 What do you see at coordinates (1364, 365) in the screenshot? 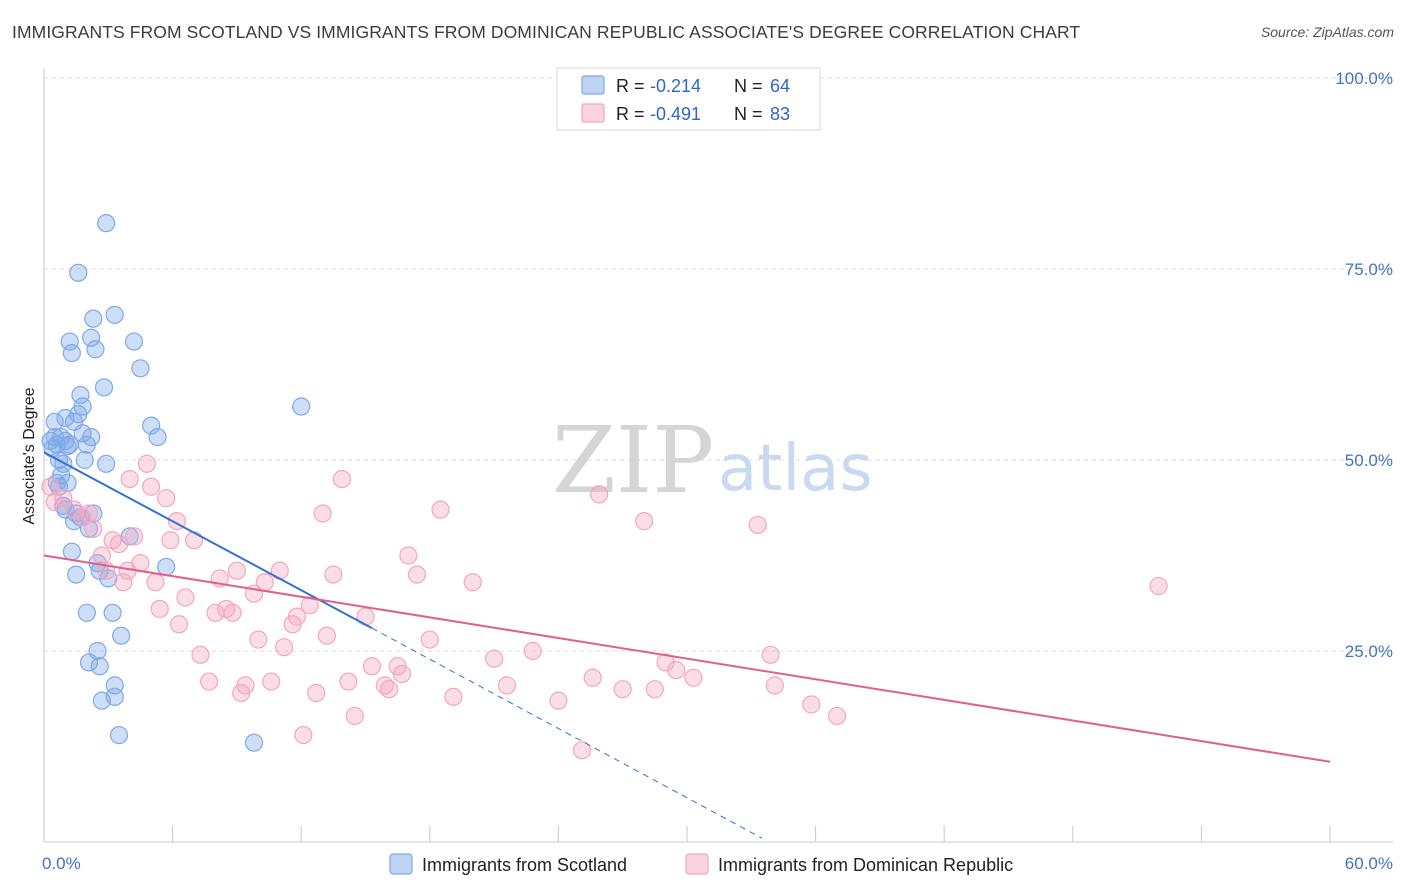
I see `y-tick-labels: 25.0% 50.0% 75.0% 100.0%` at bounding box center [1364, 365].